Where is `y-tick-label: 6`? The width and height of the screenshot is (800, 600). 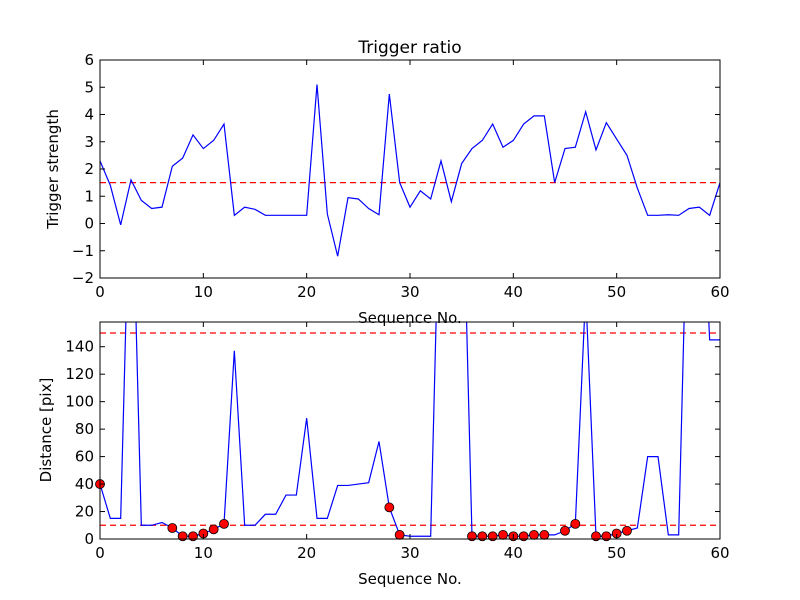
y-tick-label: 6 is located at coordinates (89, 60).